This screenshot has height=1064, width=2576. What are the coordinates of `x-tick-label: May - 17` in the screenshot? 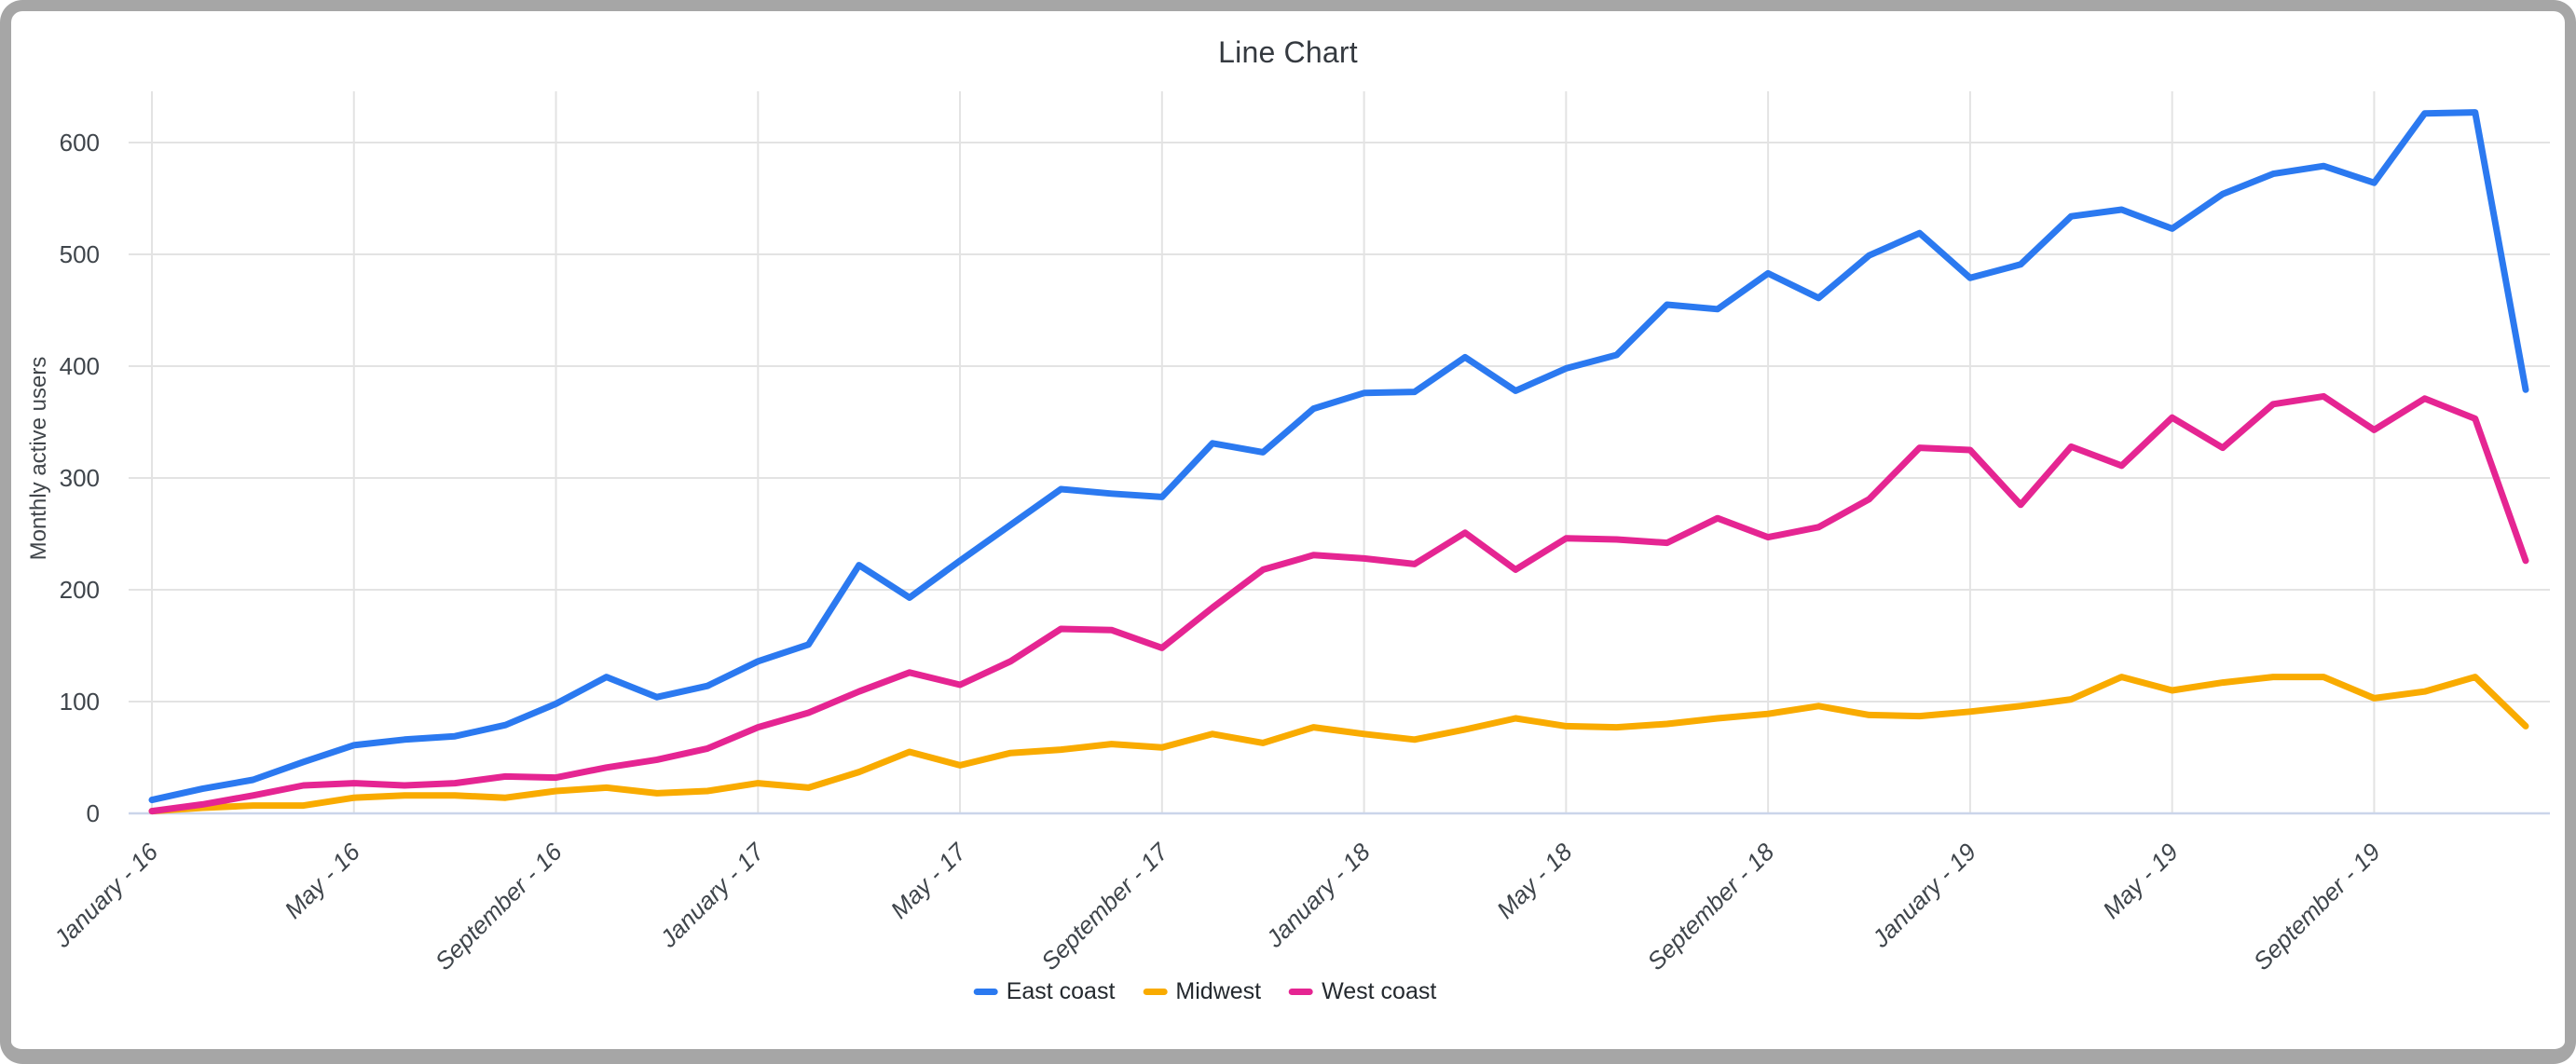 It's located at (929, 880).